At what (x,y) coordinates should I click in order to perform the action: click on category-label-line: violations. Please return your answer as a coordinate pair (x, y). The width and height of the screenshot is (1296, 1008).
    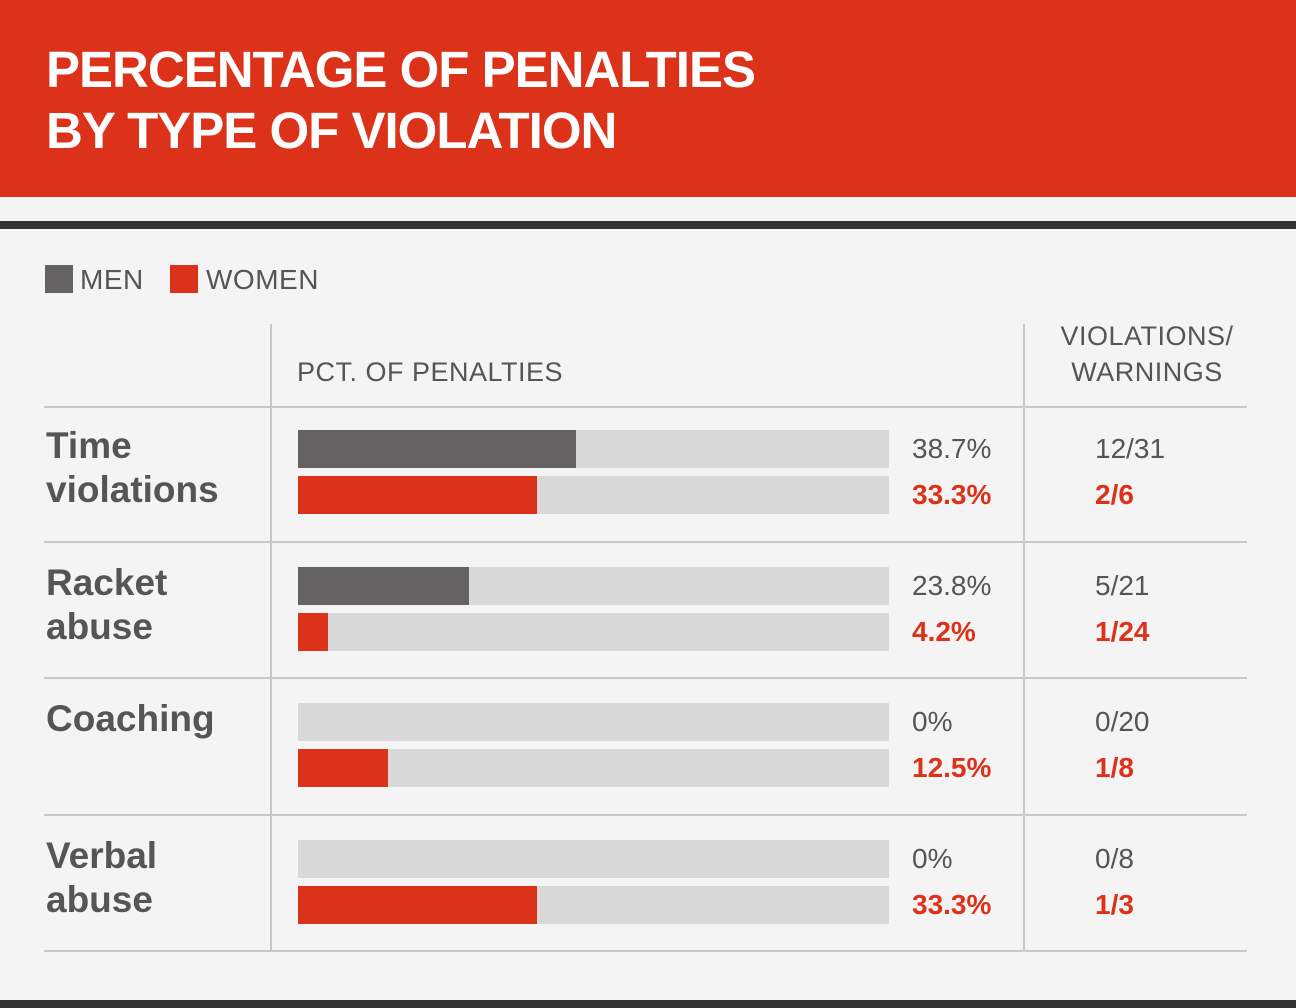
    Looking at the image, I should click on (132, 489).